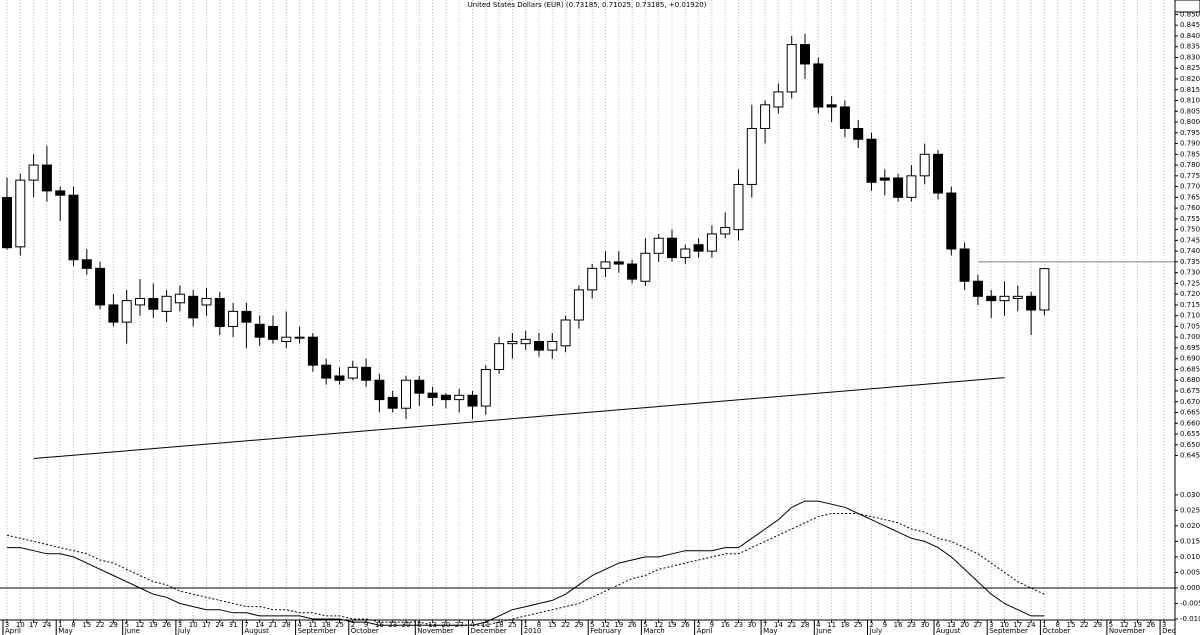 The height and width of the screenshot is (635, 1200). Describe the element at coordinates (1190, 413) in the screenshot. I see `y-tick-label: 0.665` at that location.